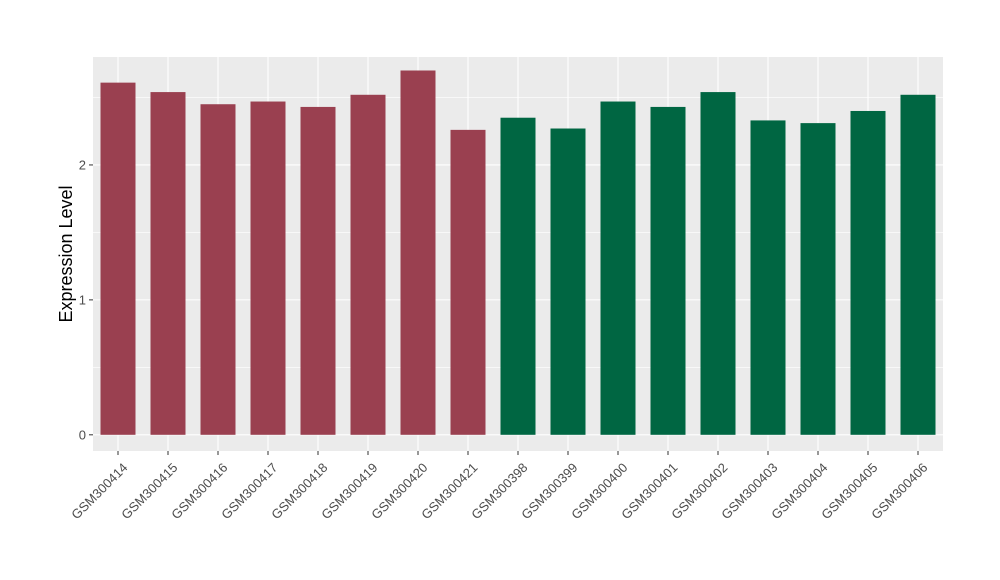 This screenshot has width=1000, height=580. I want to click on bar-GSM300399, so click(568, 281).